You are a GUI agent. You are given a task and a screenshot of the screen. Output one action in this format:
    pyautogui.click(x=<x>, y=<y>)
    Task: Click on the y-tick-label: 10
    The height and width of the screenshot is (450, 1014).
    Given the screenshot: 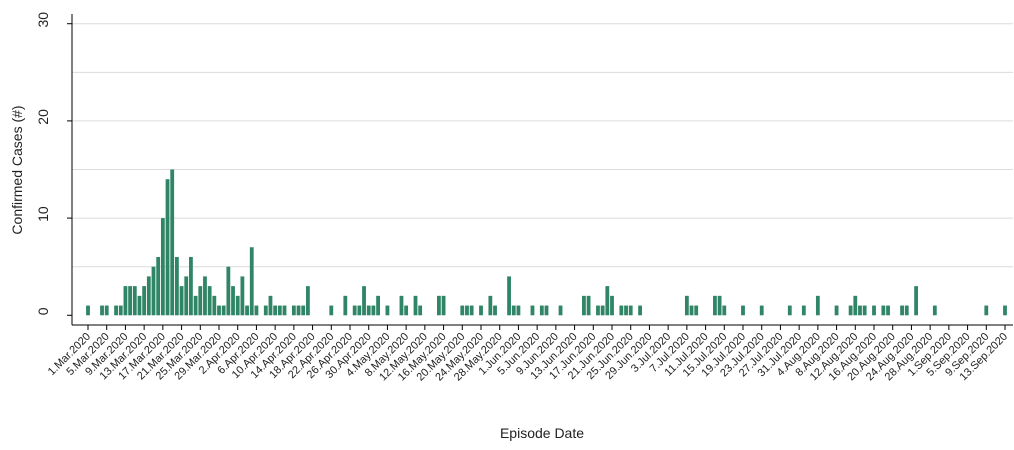 What is the action you would take?
    pyautogui.click(x=43, y=214)
    